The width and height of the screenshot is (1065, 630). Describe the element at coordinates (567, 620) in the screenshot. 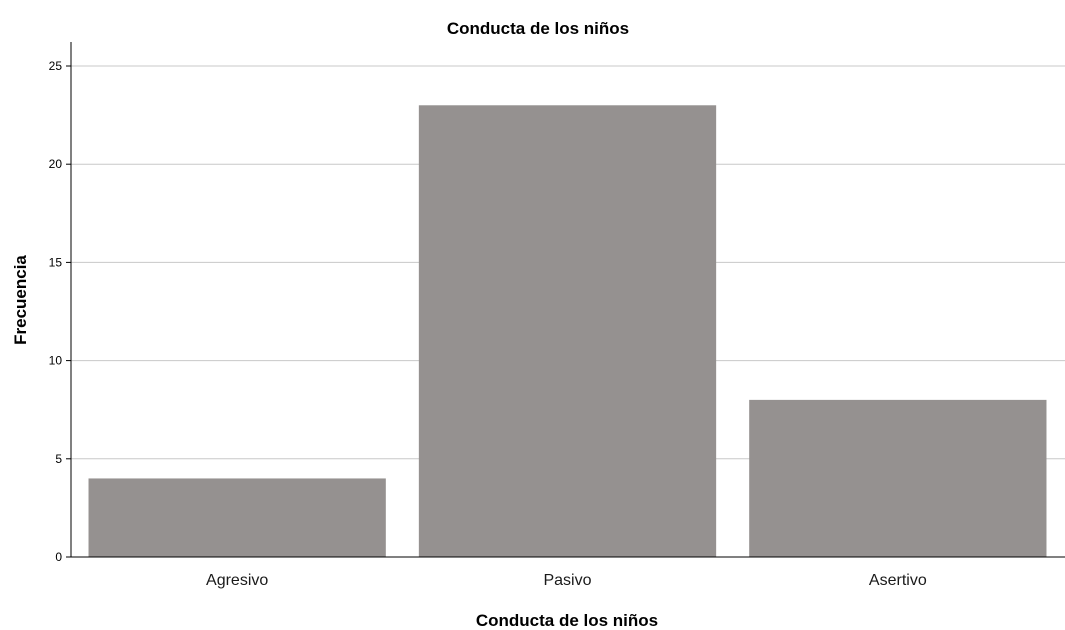

I see `x-axis-label: Conducta de los niños` at that location.